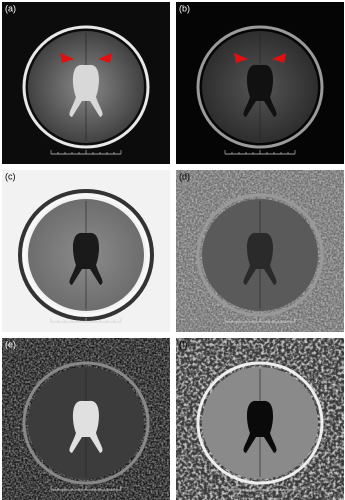 This screenshot has height=500, width=345. I want to click on panel-label: (e), so click(10, 344).